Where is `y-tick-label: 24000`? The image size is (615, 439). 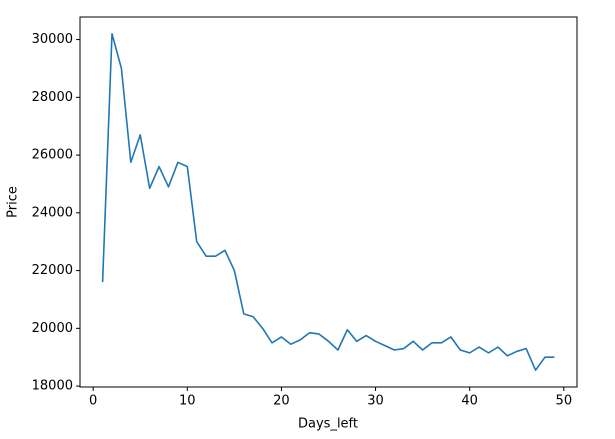 y-tick-label: 24000 is located at coordinates (52, 212).